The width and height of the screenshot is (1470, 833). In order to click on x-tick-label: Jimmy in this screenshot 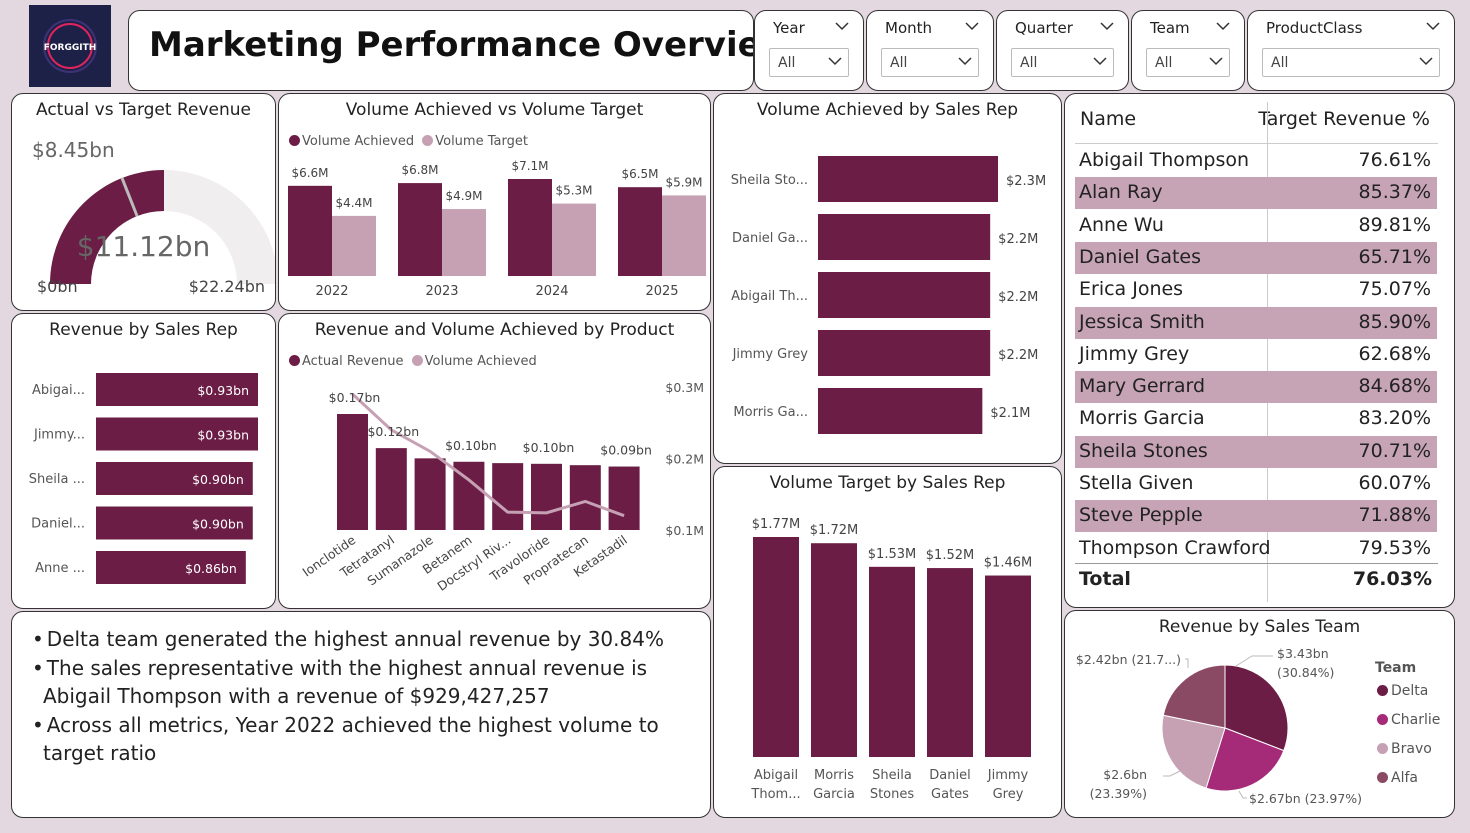, I will do `click(1008, 775)`.